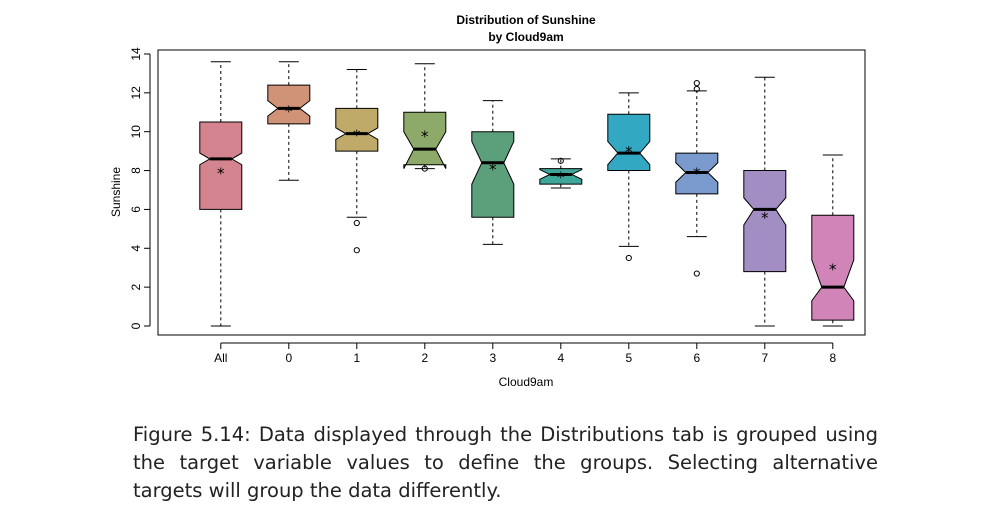 The width and height of the screenshot is (1005, 524). I want to click on box-6: *, so click(697, 178).